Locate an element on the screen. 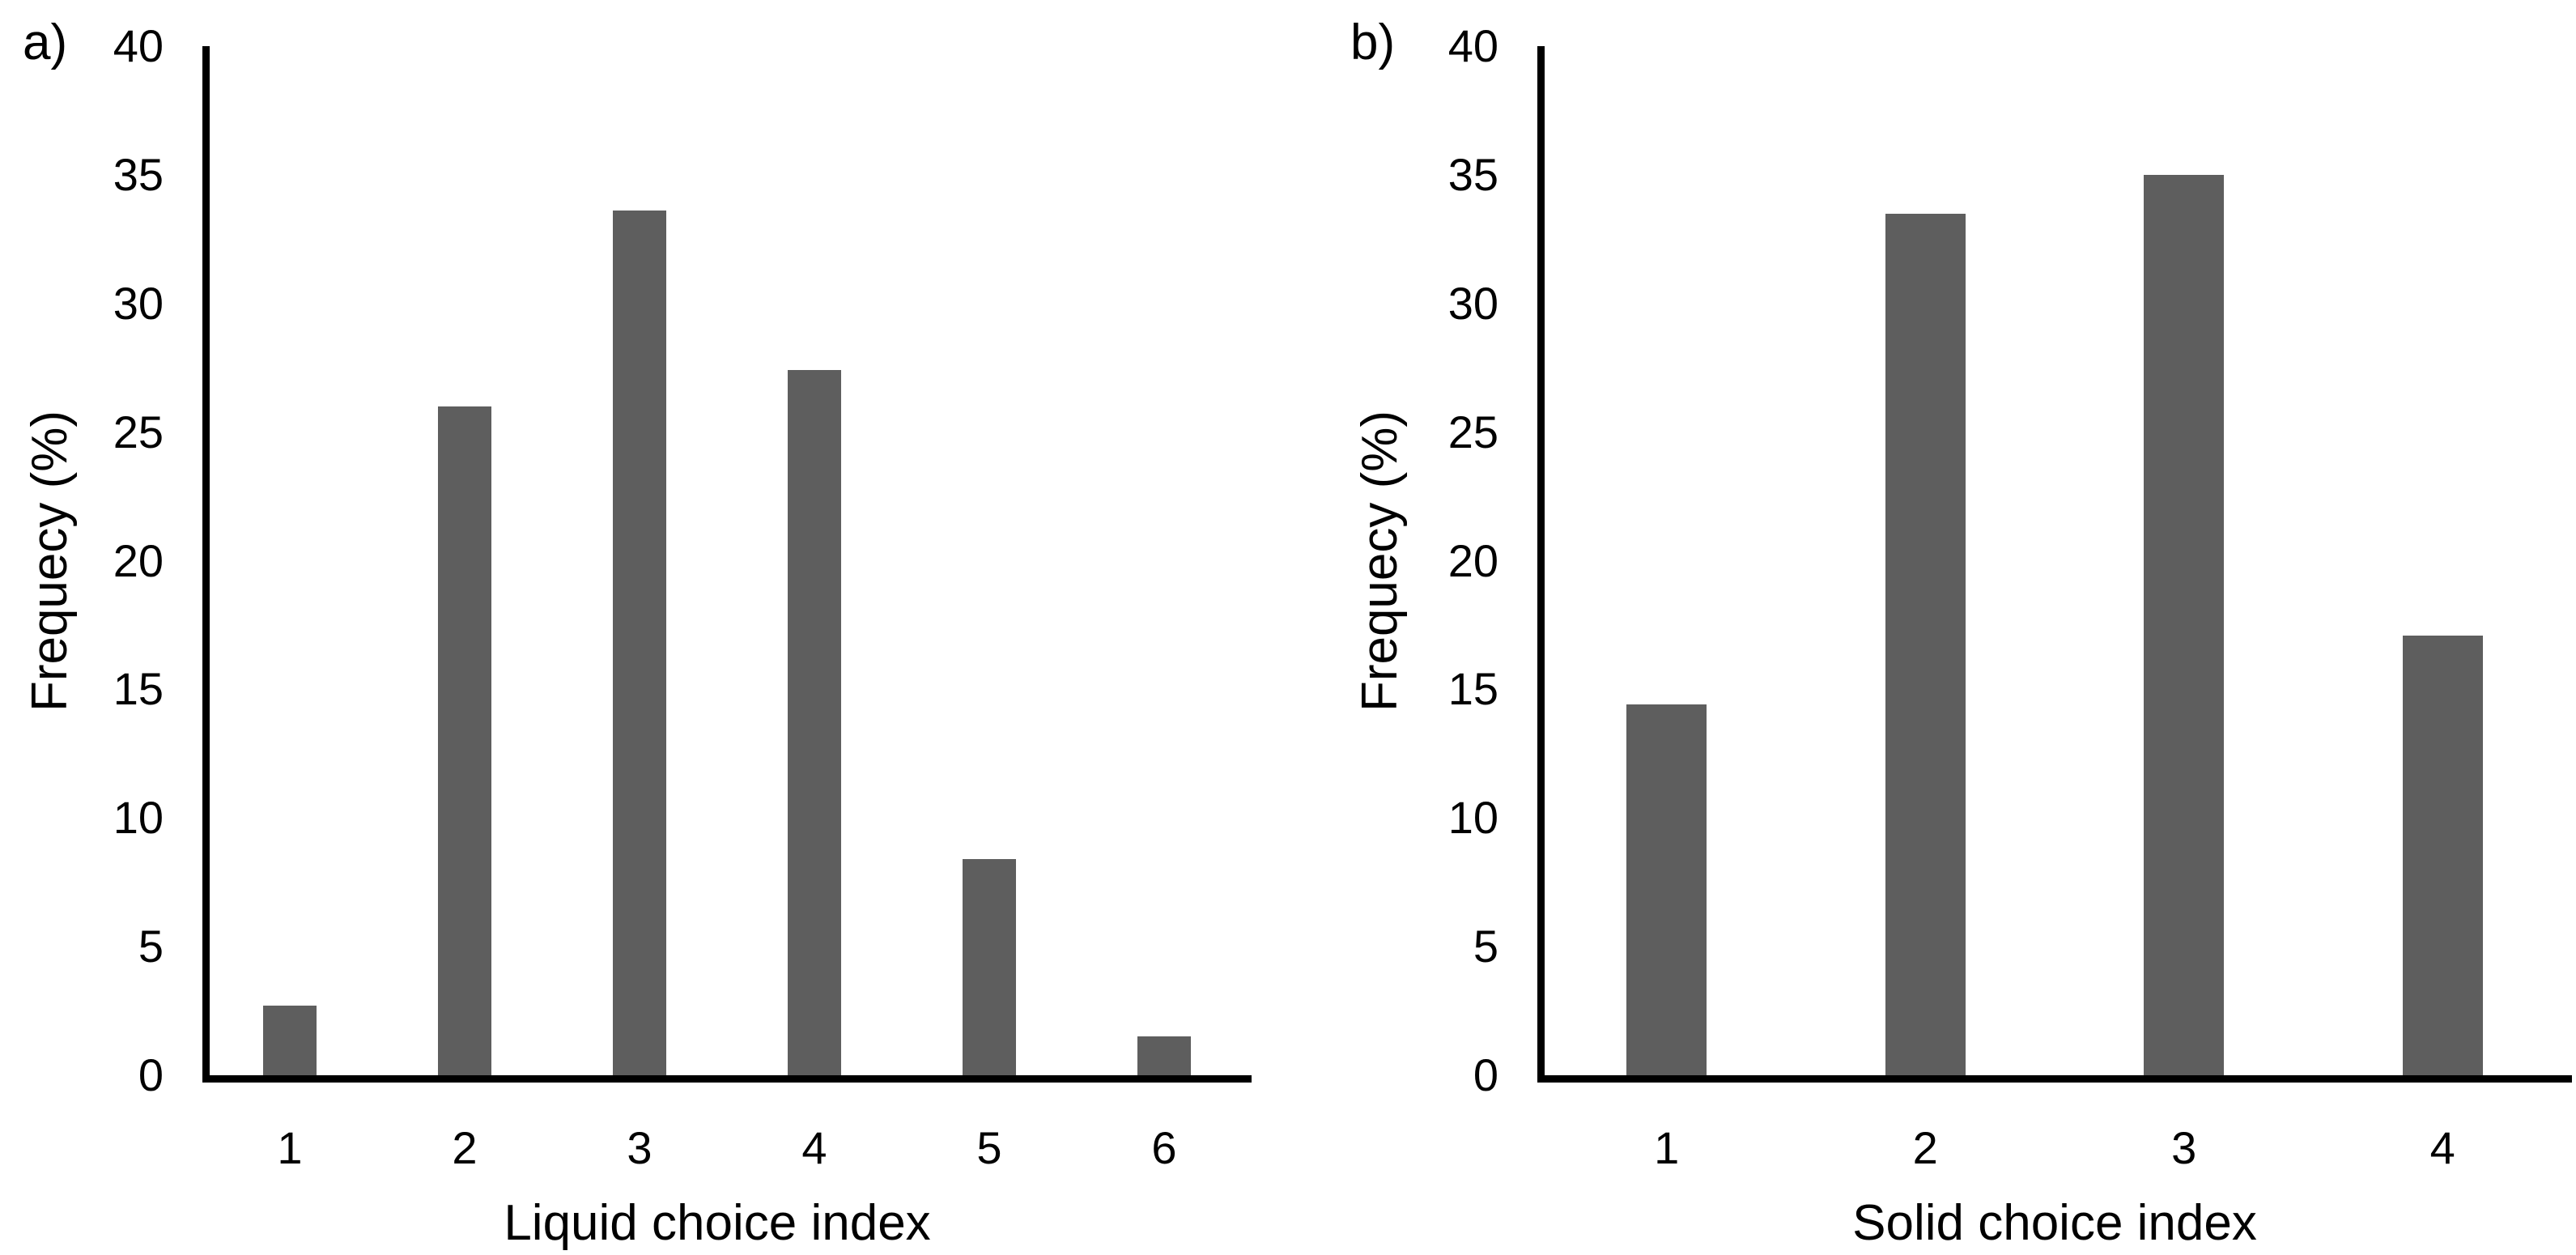  panel-b-letter: b) is located at coordinates (1373, 42).